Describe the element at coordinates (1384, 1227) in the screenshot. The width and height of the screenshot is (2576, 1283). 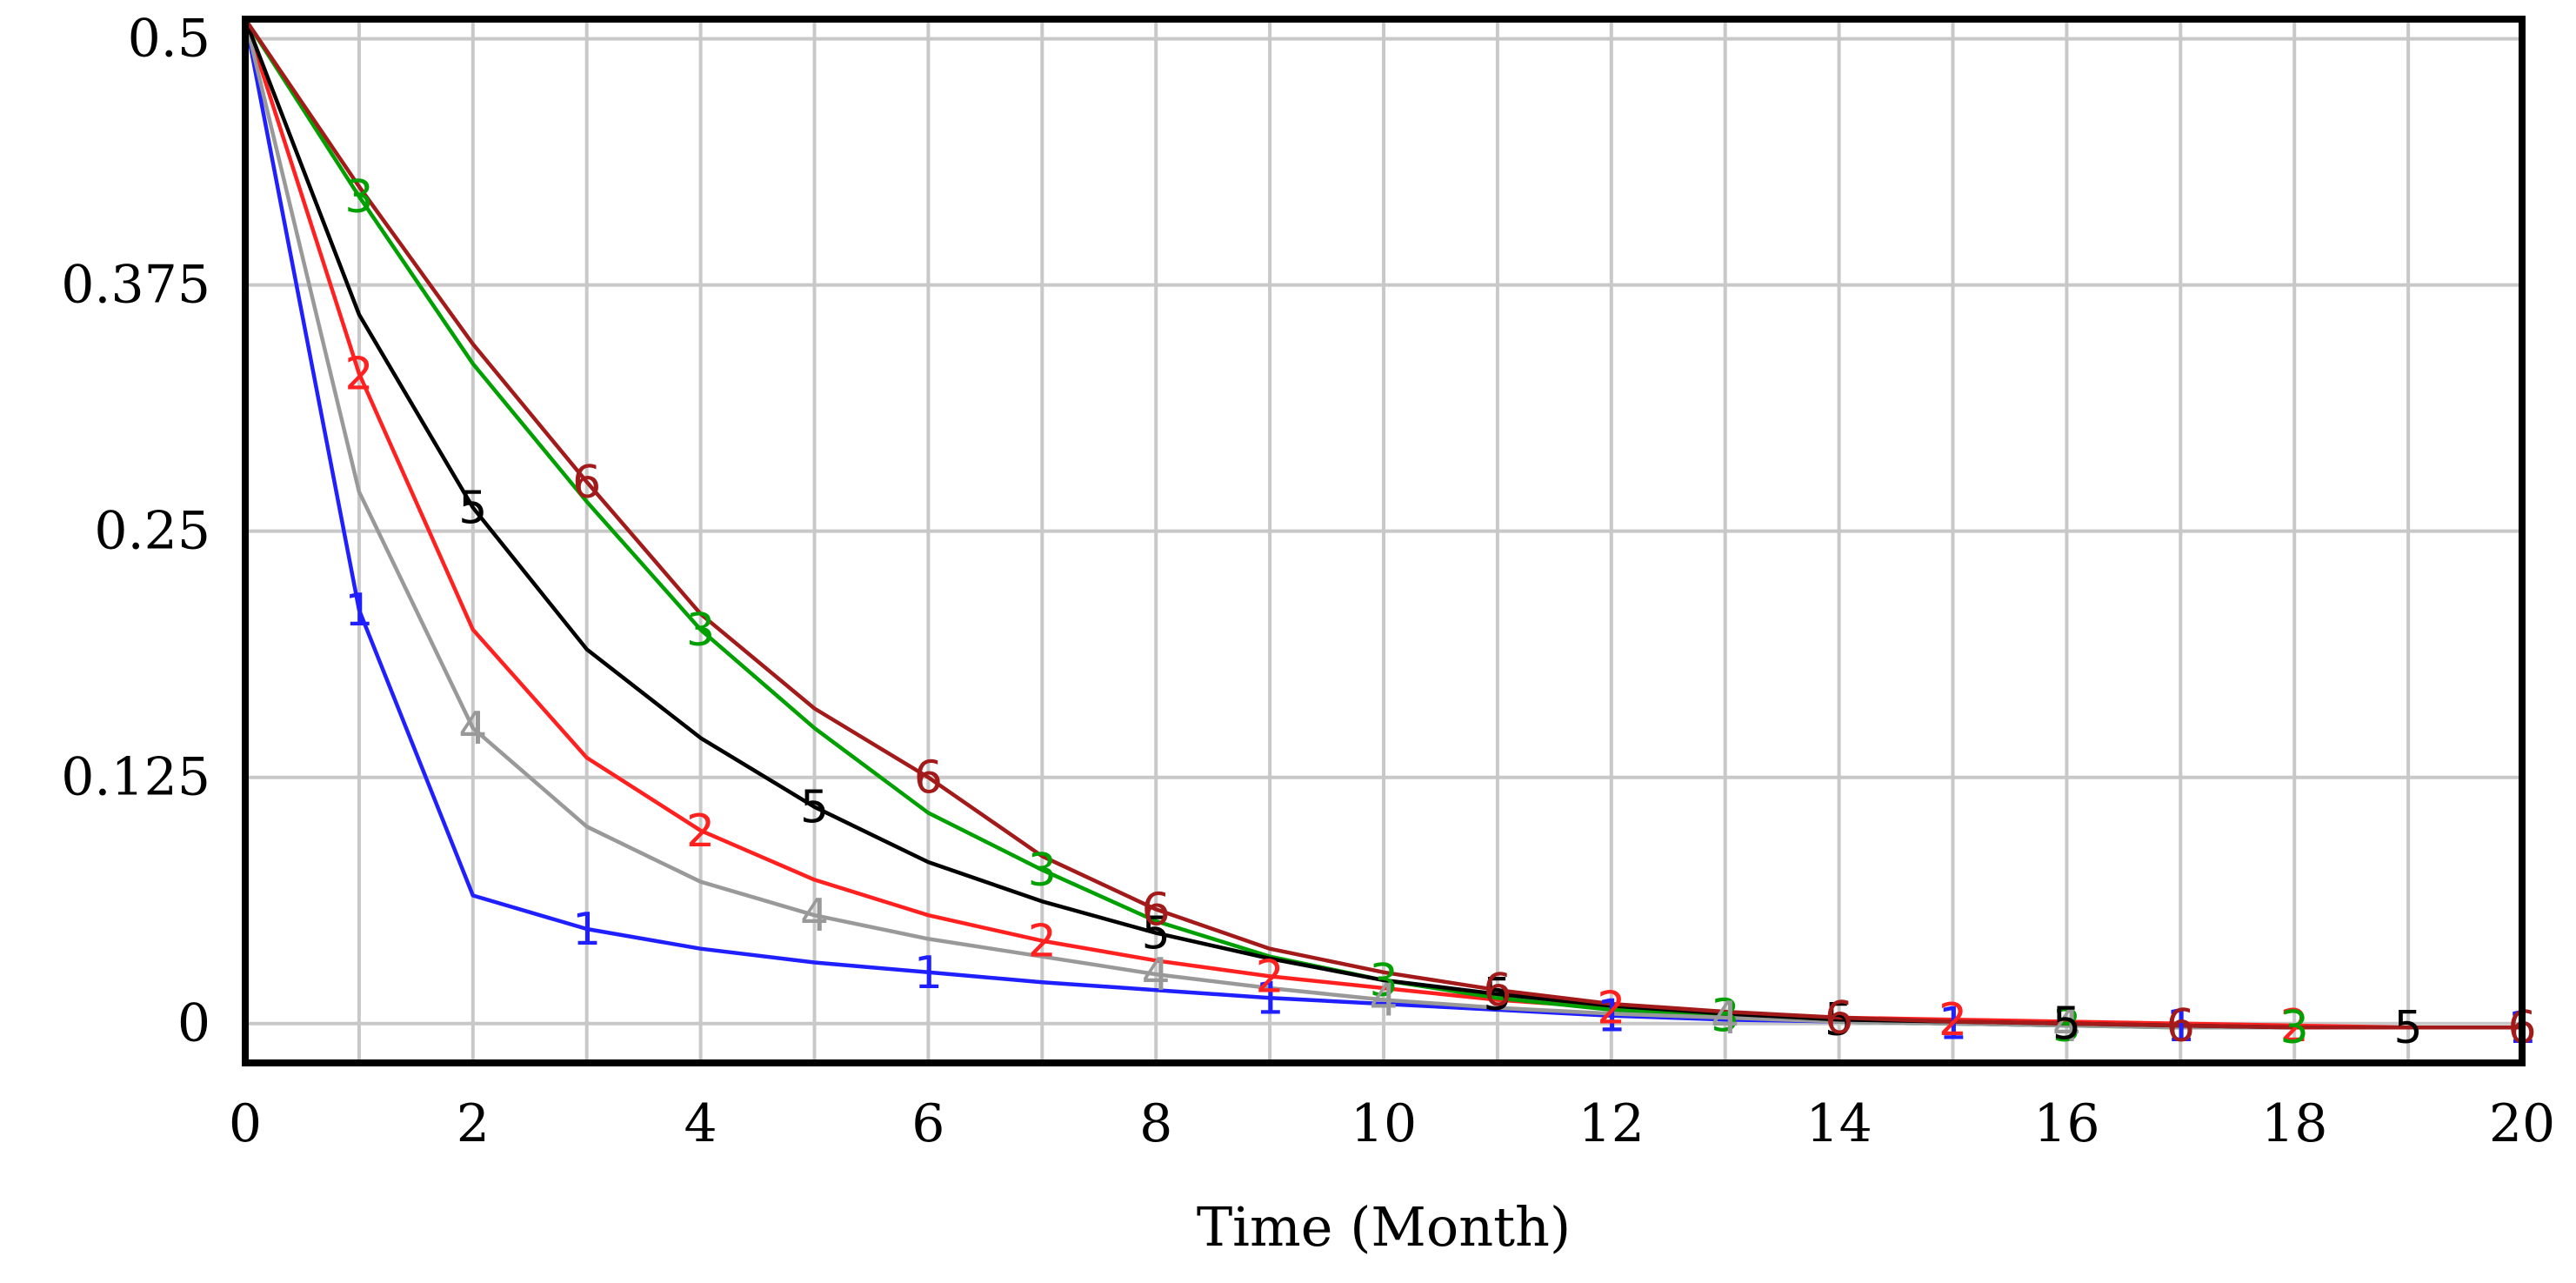
I see `x-axis-title: Time (Month)` at that location.